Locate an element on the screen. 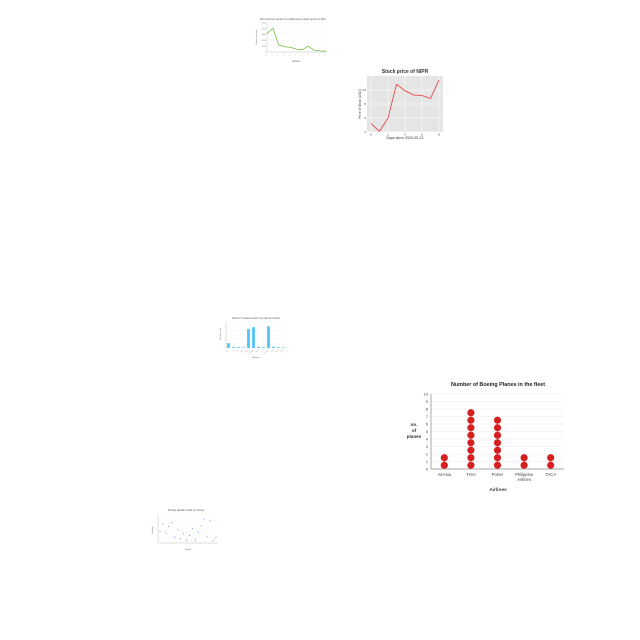 This screenshot has width=640, height=640. gridlines is located at coordinates (497, 431).